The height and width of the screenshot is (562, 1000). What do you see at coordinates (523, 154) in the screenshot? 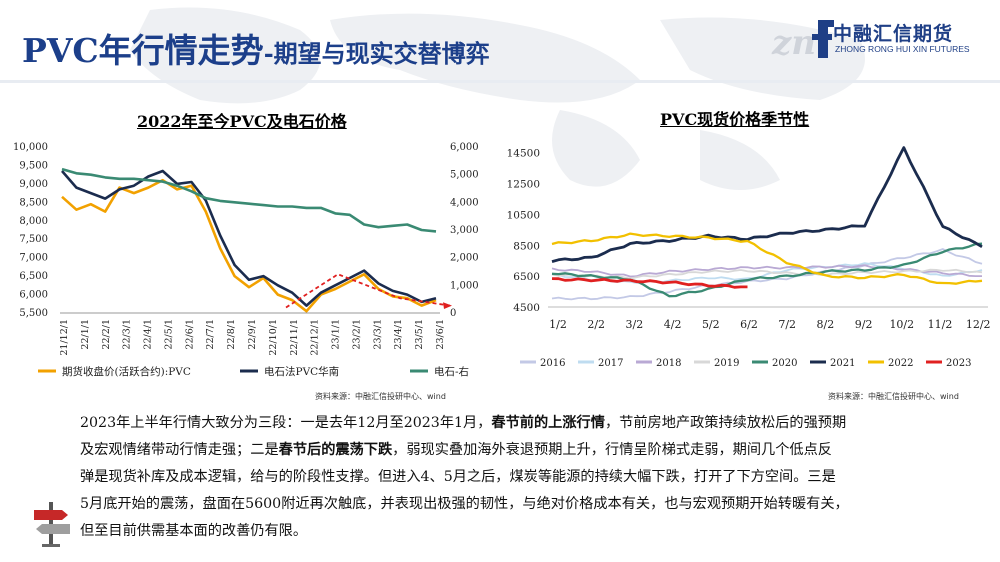
I see `chart2-y-tick-label: 14500` at bounding box center [523, 154].